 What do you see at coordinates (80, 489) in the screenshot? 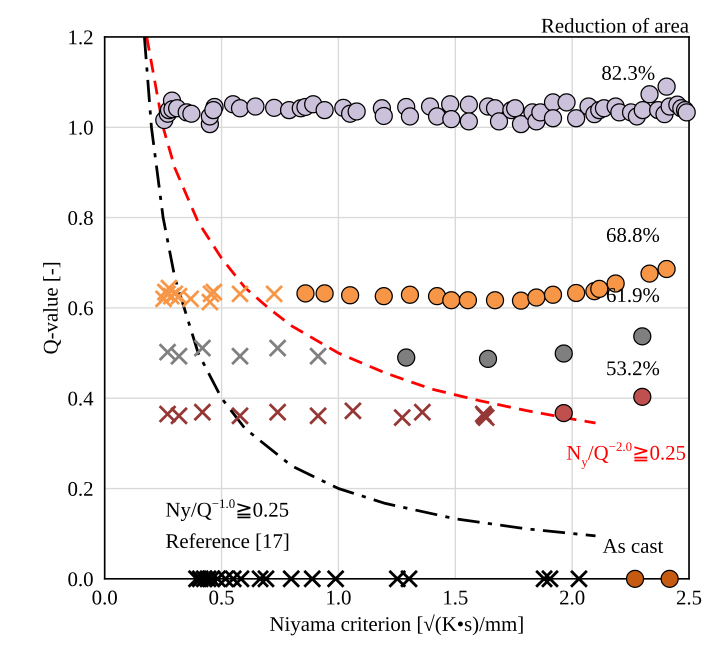
I see `y-tick-label: 0.2` at bounding box center [80, 489].